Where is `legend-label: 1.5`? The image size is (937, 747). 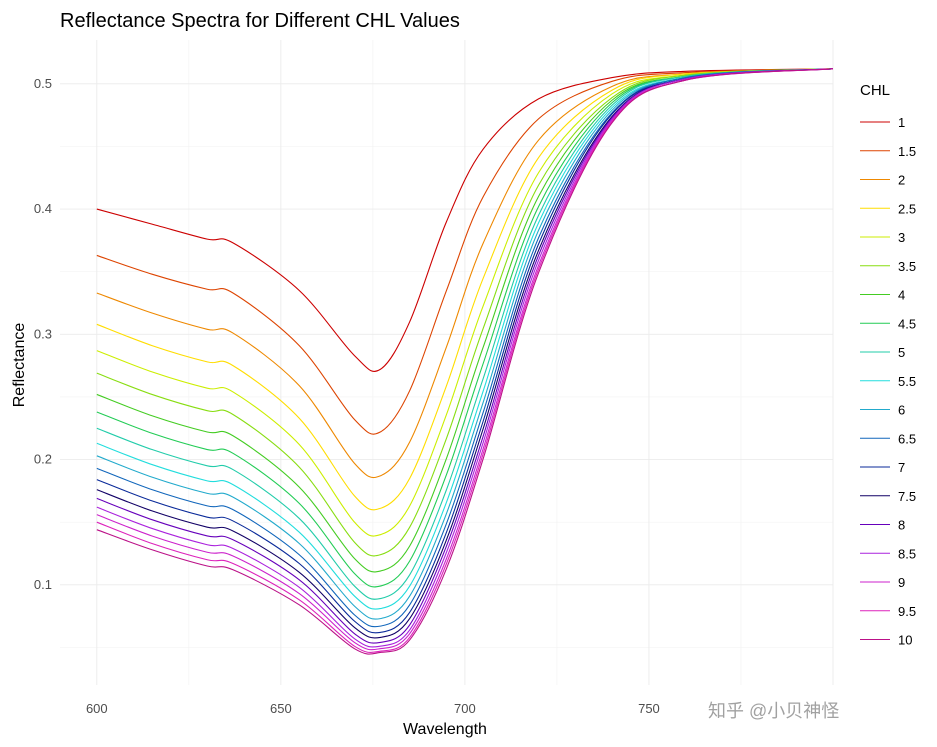 legend-label: 1.5 is located at coordinates (907, 151).